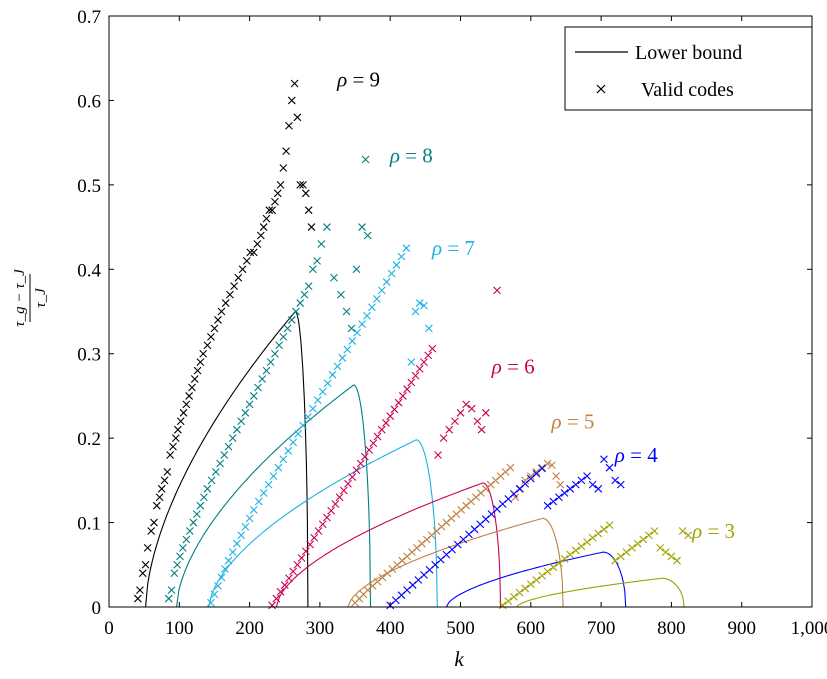 The image size is (827, 679). Describe the element at coordinates (20, 297) in the screenshot. I see `y-axis-label-numerator: τ_g − τ_J` at that location.